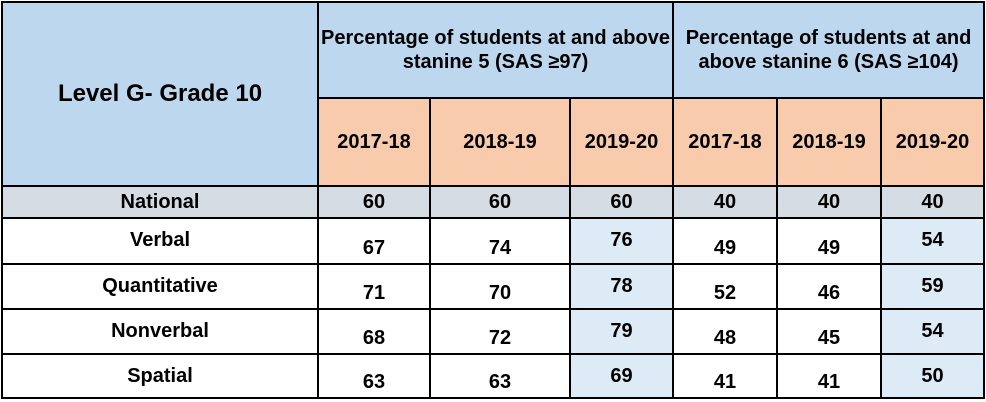  I want to click on value-cell: 45, so click(829, 331).